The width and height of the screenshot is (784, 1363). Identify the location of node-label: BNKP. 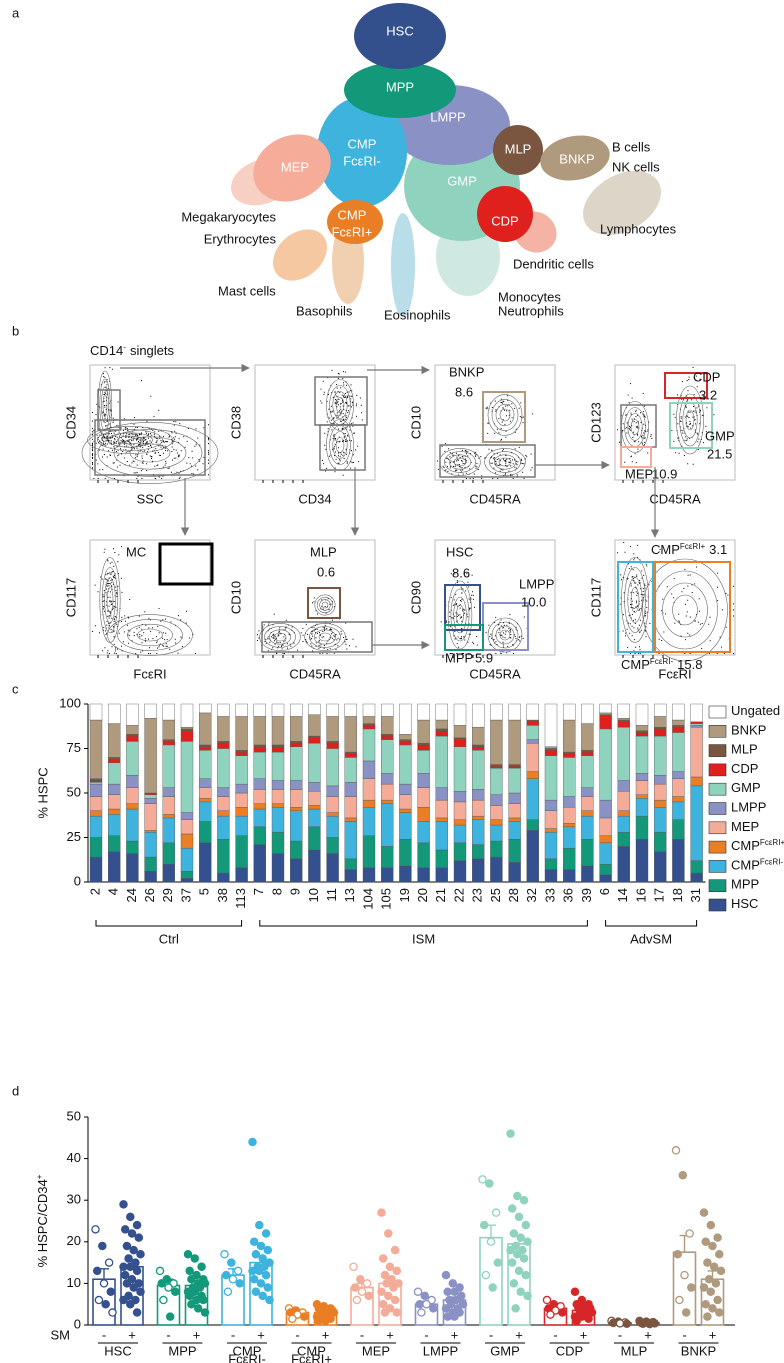
(576, 158).